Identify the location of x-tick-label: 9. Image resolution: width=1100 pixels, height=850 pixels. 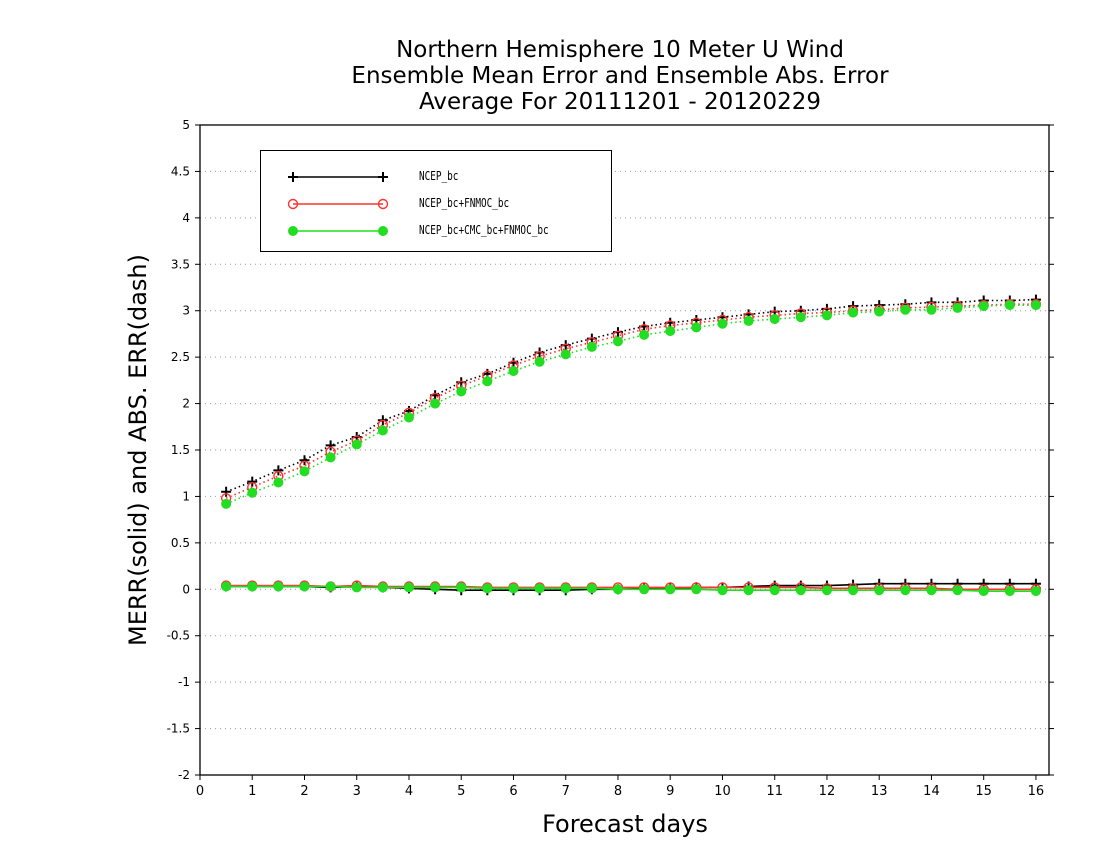
(670, 791).